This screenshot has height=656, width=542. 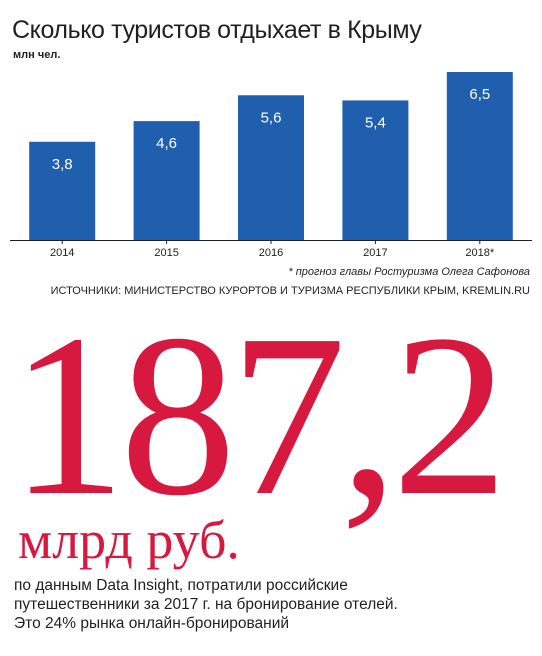 What do you see at coordinates (129, 540) in the screenshot?
I see `big-number-unit: млрд руб.` at bounding box center [129, 540].